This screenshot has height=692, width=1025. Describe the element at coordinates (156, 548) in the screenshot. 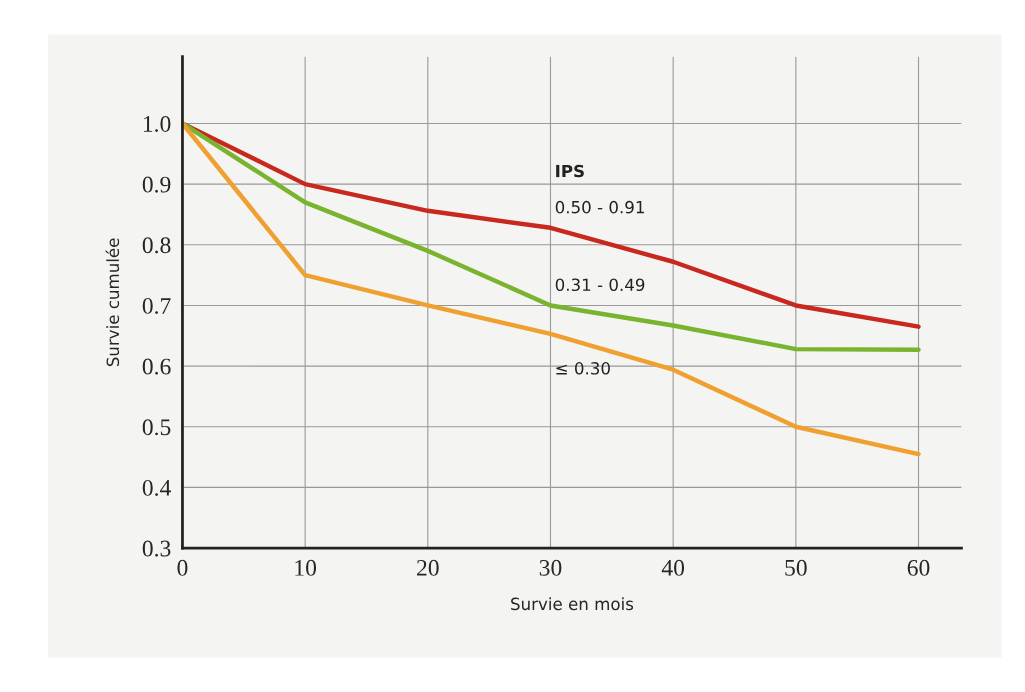

I see `y-tick-label: 0.3` at that location.